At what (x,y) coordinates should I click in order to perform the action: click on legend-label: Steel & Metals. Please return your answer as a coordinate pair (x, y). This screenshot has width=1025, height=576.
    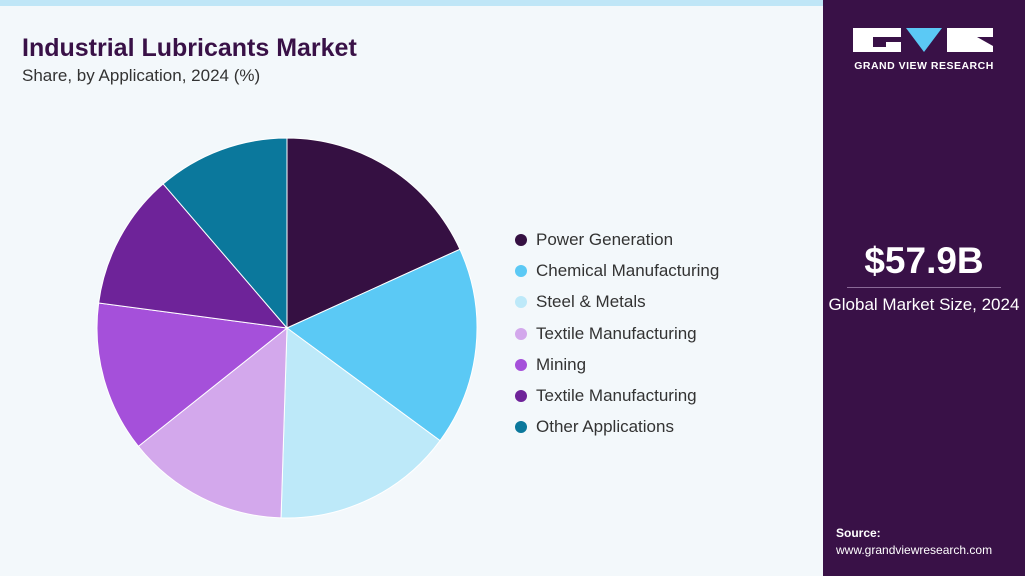
    Looking at the image, I should click on (591, 302).